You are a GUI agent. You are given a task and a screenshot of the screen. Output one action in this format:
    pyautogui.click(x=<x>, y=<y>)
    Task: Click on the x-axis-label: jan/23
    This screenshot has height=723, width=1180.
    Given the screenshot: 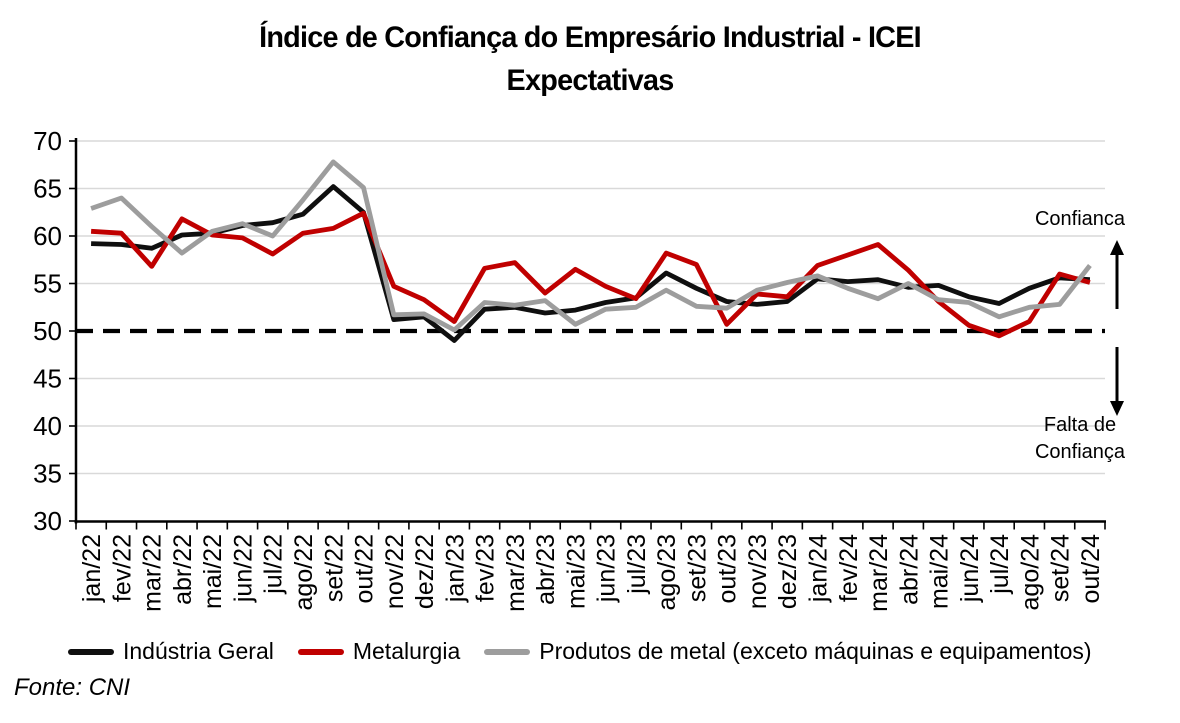 What is the action you would take?
    pyautogui.click(x=455, y=568)
    